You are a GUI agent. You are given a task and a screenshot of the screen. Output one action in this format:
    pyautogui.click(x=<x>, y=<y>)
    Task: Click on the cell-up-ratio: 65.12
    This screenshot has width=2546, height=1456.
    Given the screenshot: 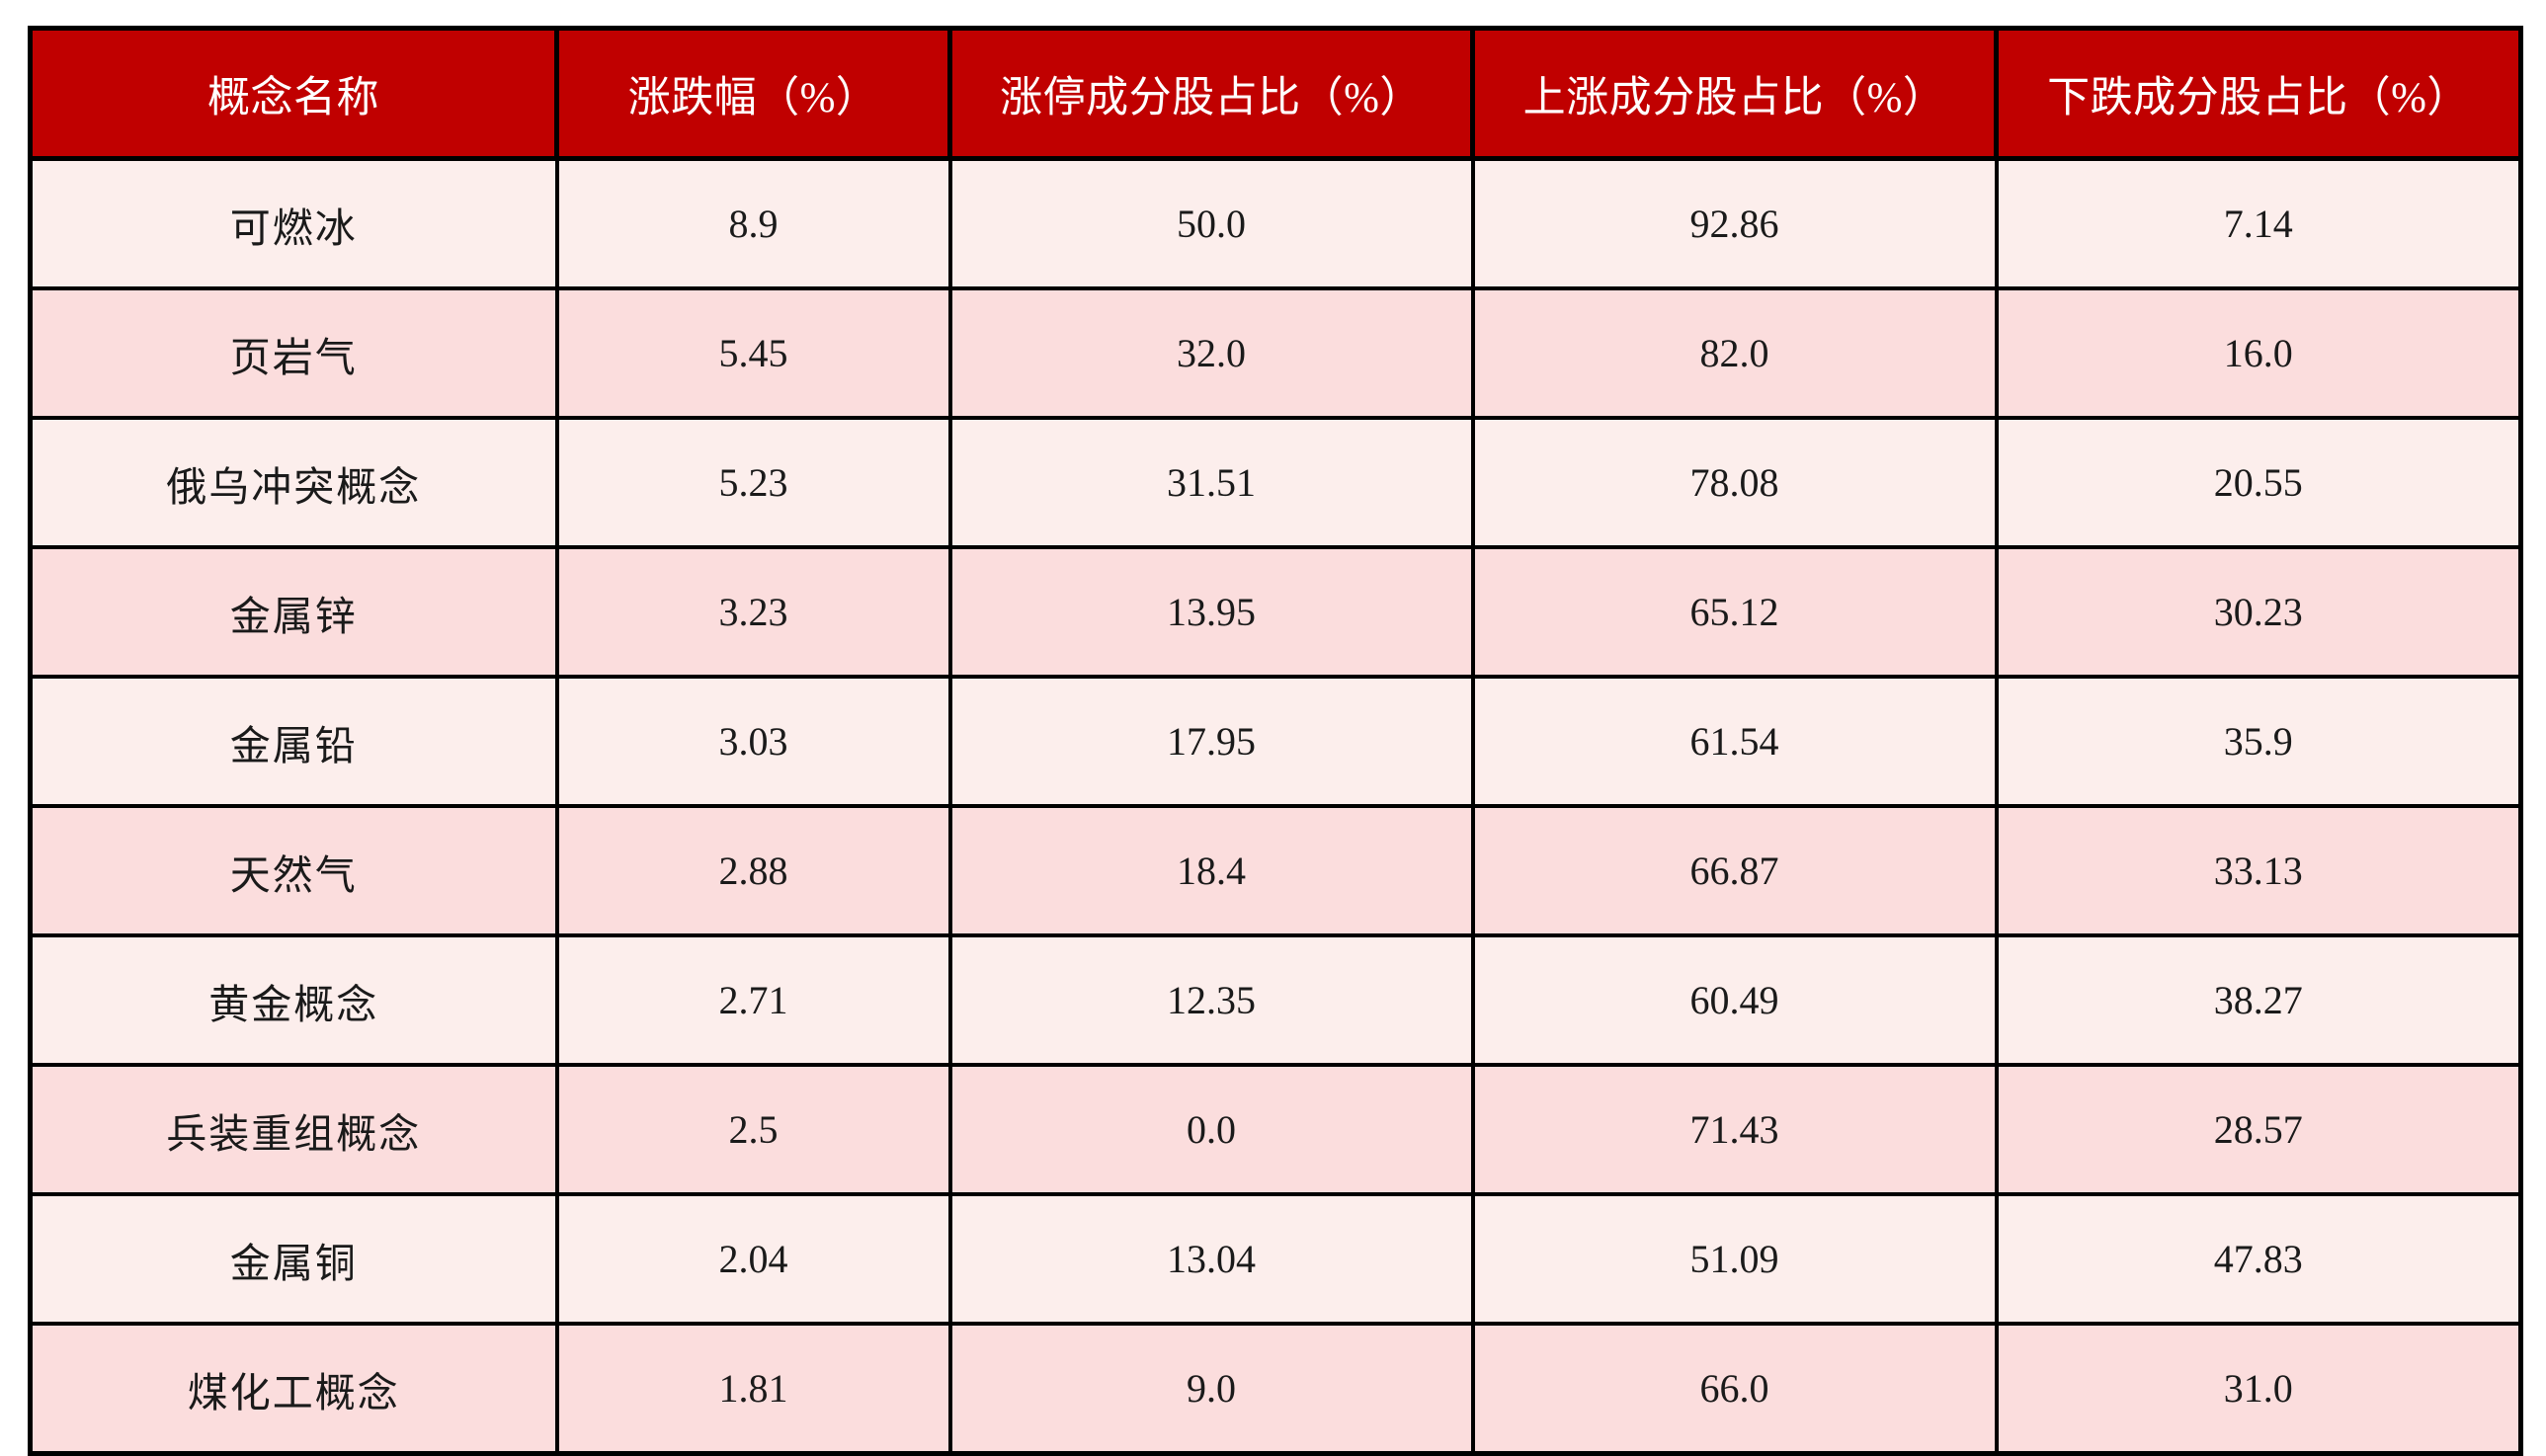 What is the action you would take?
    pyautogui.click(x=1734, y=612)
    